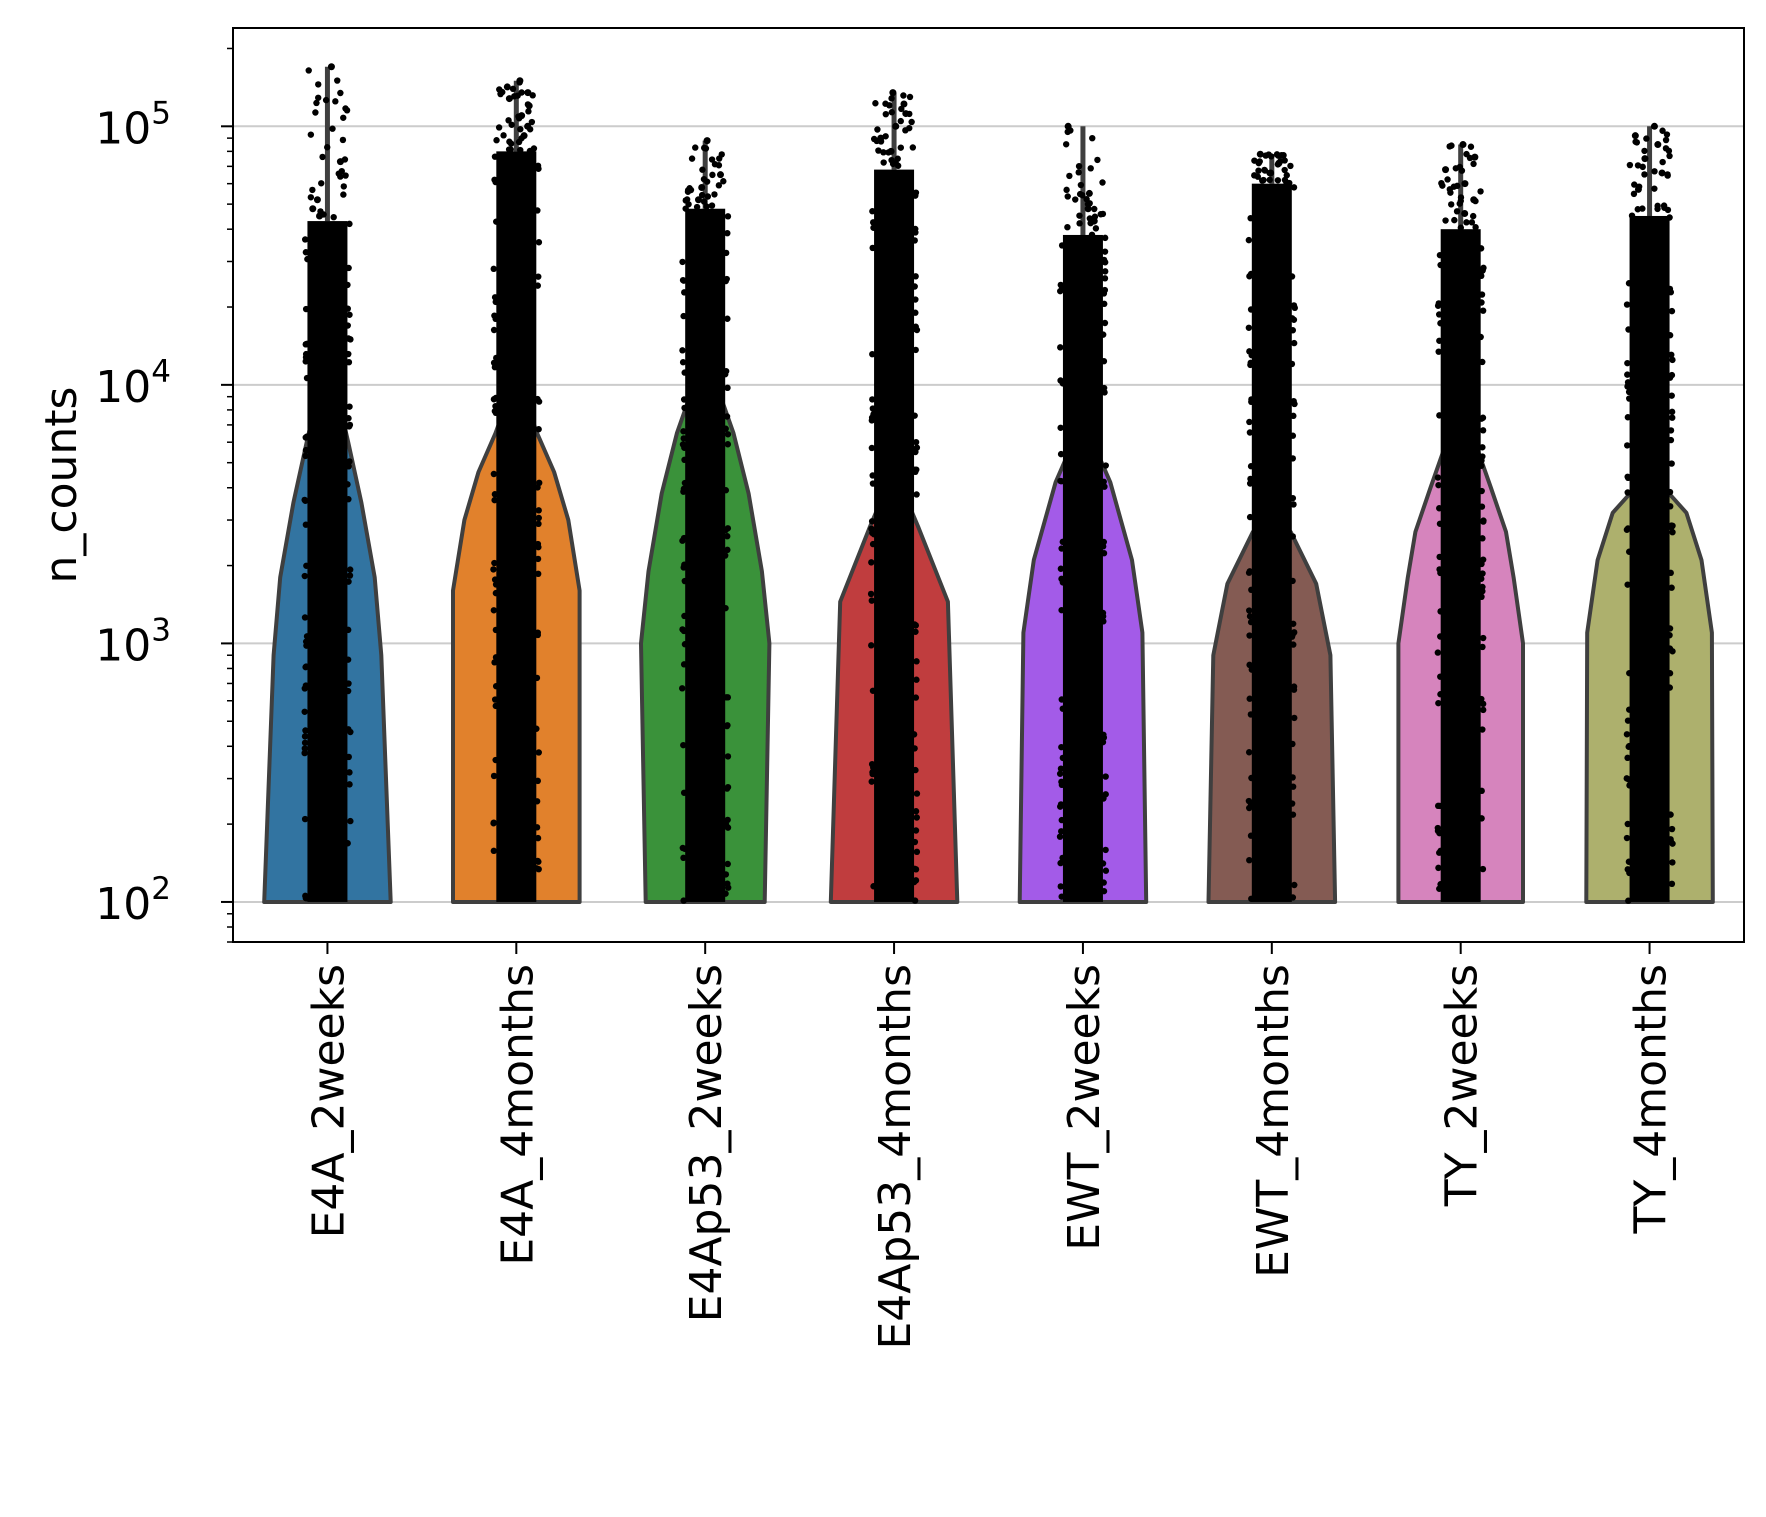 The image size is (1766, 1517). What do you see at coordinates (516, 526) in the screenshot?
I see `strip-point-band` at bounding box center [516, 526].